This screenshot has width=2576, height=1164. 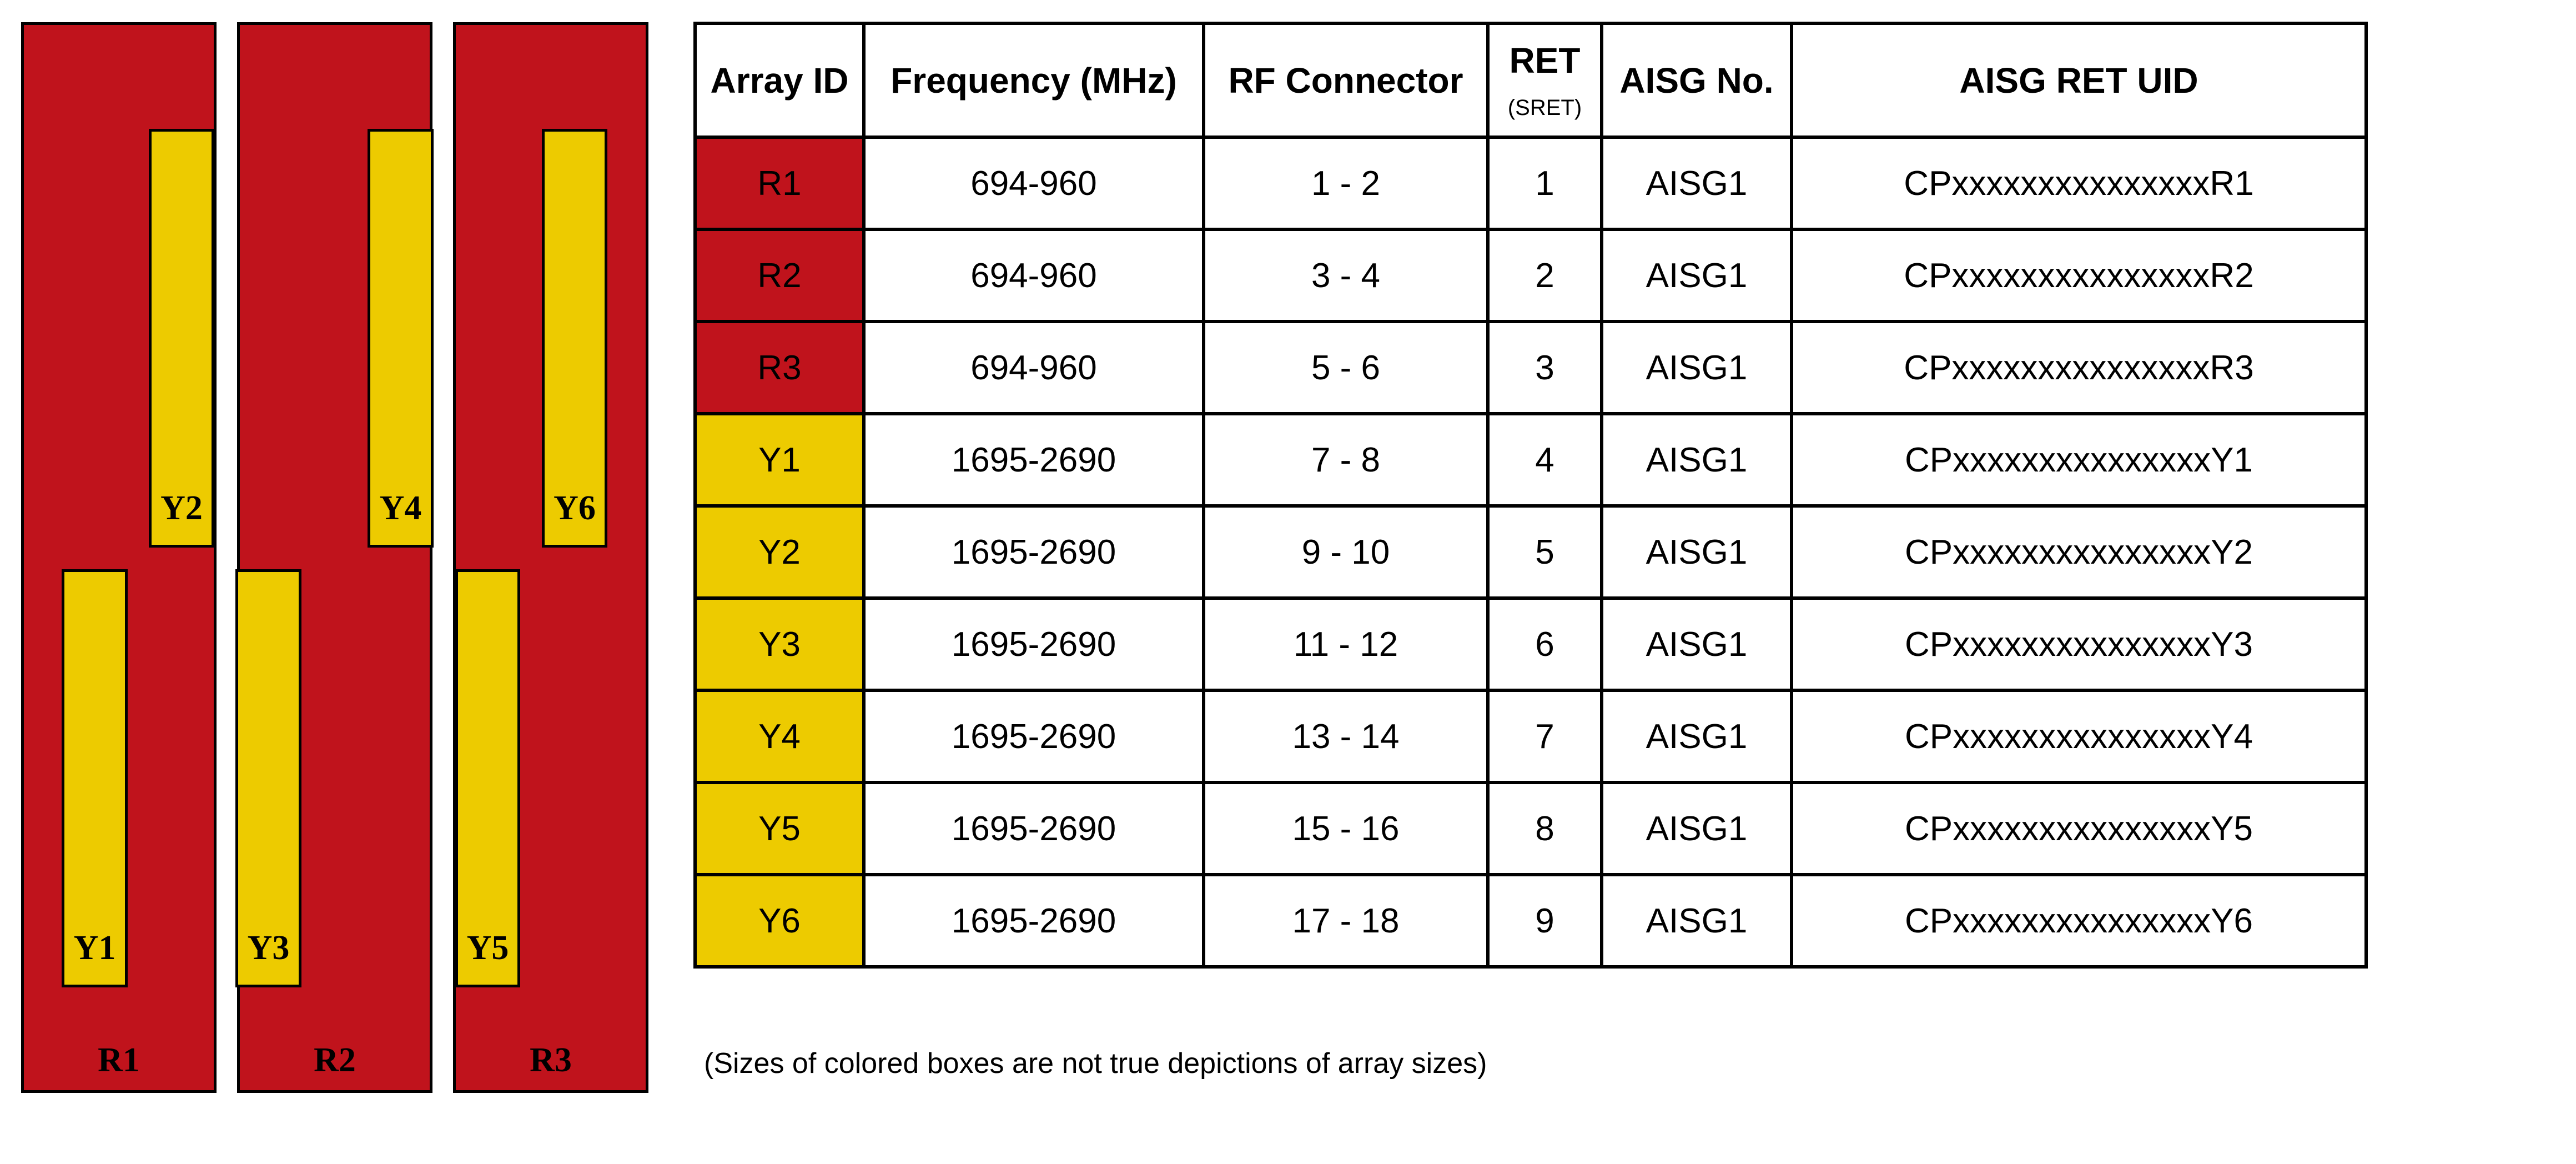 What do you see at coordinates (1346, 736) in the screenshot?
I see `rf-connector-cell: 13 - 14` at bounding box center [1346, 736].